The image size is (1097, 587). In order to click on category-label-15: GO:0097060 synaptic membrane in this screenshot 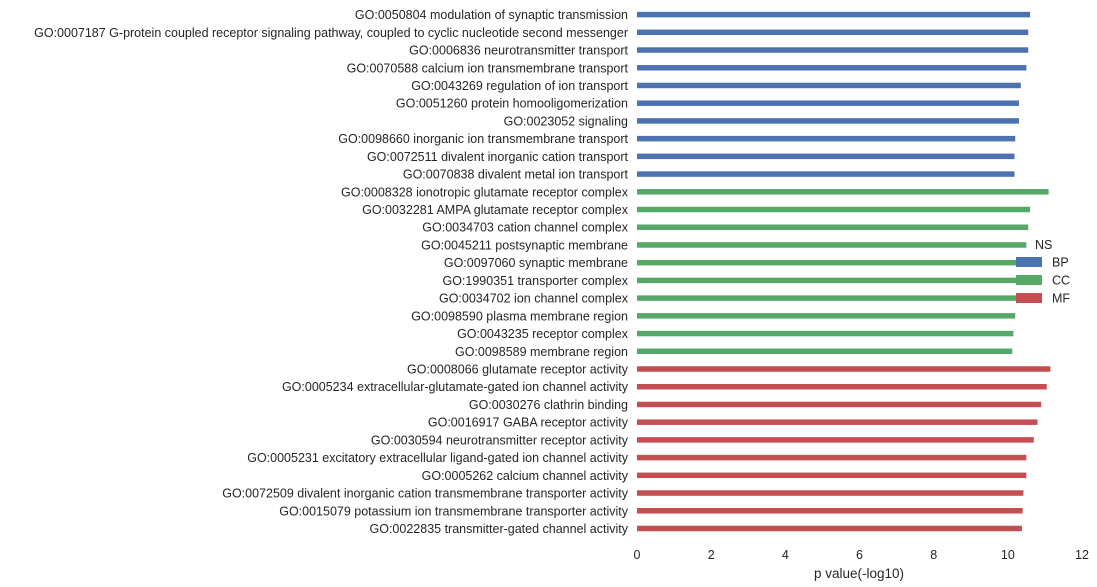, I will do `click(536, 263)`.